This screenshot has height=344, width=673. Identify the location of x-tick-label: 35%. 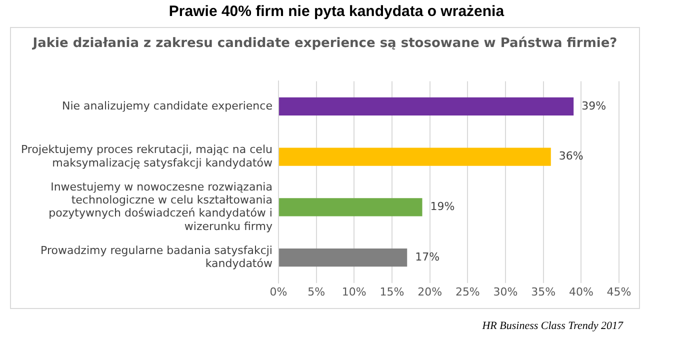
(543, 291).